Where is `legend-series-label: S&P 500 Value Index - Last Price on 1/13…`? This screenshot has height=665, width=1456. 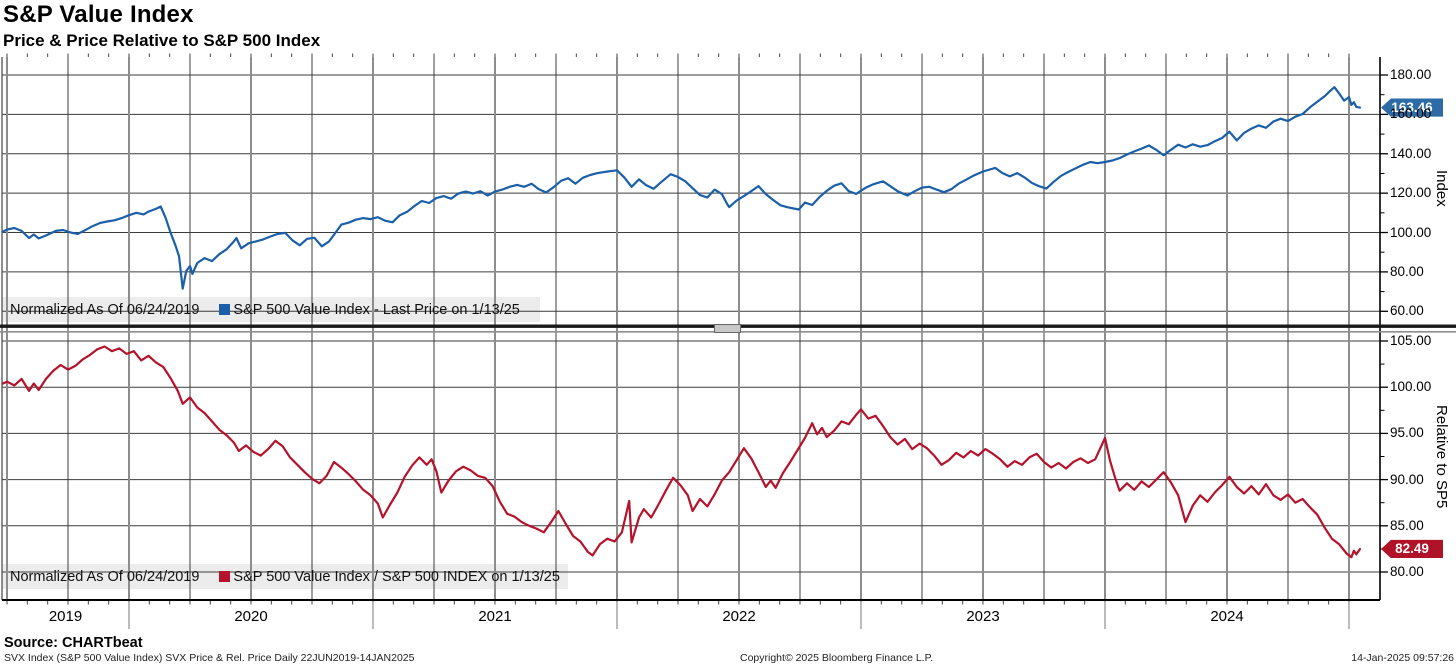 legend-series-label: S&P 500 Value Index - Last Price on 1/13… is located at coordinates (376, 309).